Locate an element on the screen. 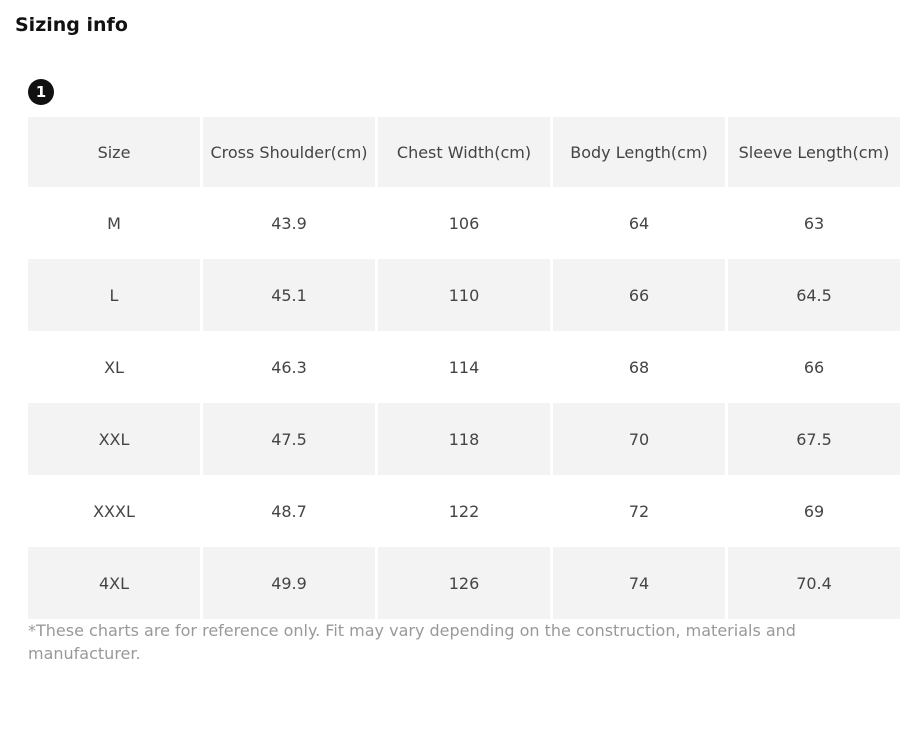 This screenshot has height=750, width=903. table-row: XXL 47.5 118 70 67.5 is located at coordinates (465, 439).